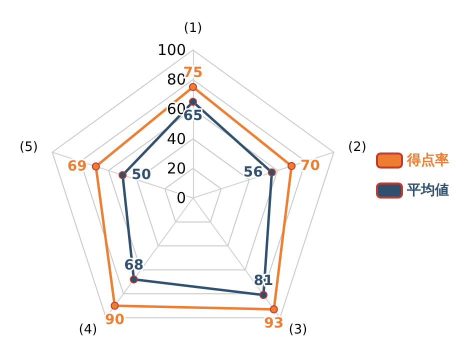 The image size is (464, 351). I want to click on spoke-label: (1), so click(193, 28).